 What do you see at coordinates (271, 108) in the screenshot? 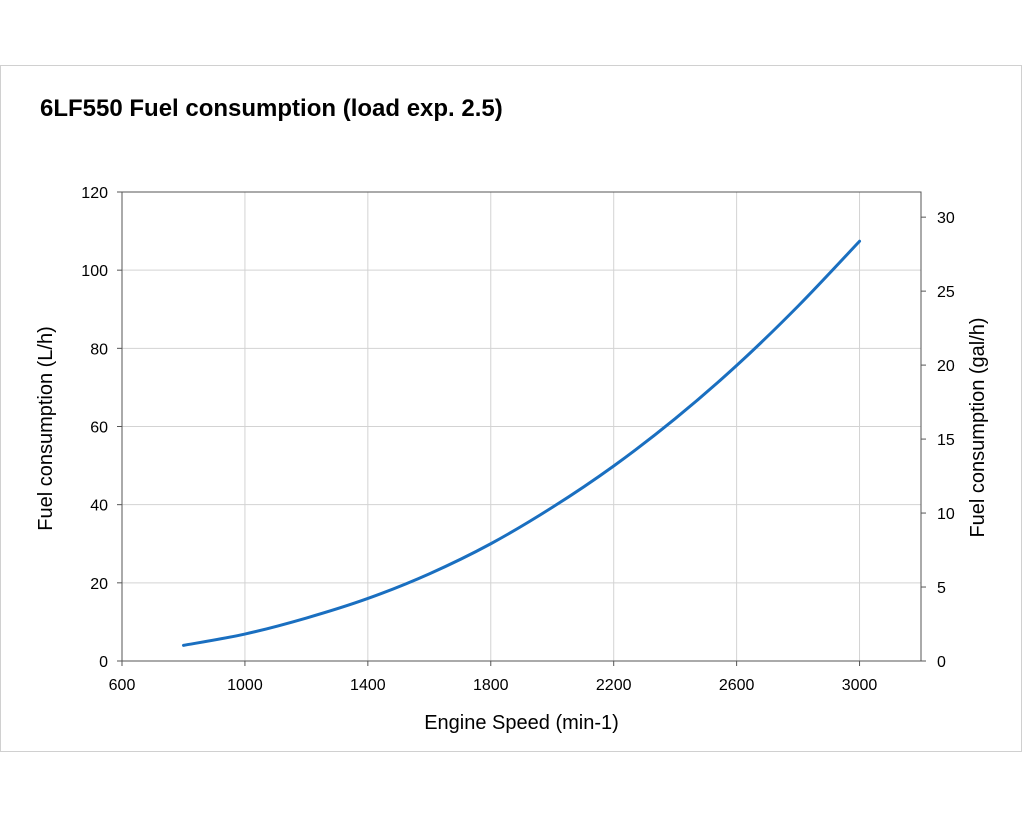
I see `chart-title: 6LF550 Fuel consumption (load exp. 2.5)` at bounding box center [271, 108].